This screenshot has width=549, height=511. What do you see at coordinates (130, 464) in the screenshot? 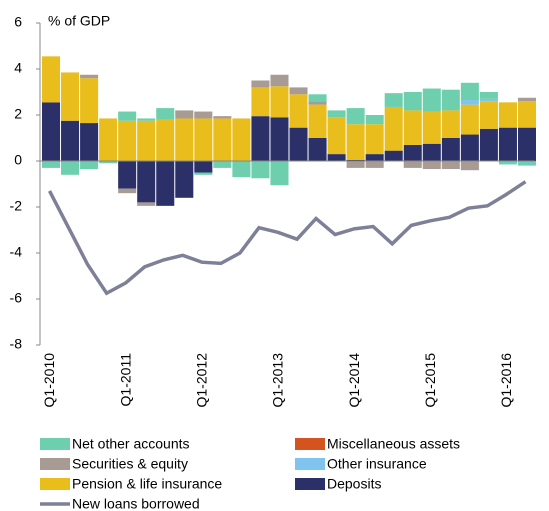
I see `legend-label: Securities & equity` at bounding box center [130, 464].